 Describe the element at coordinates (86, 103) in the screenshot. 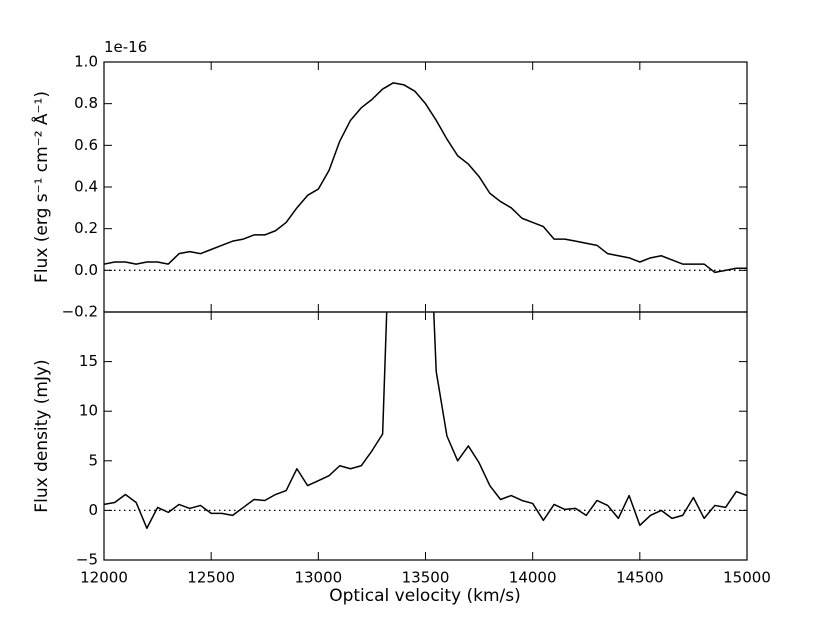

I see `y-tick-label: 0.8` at that location.